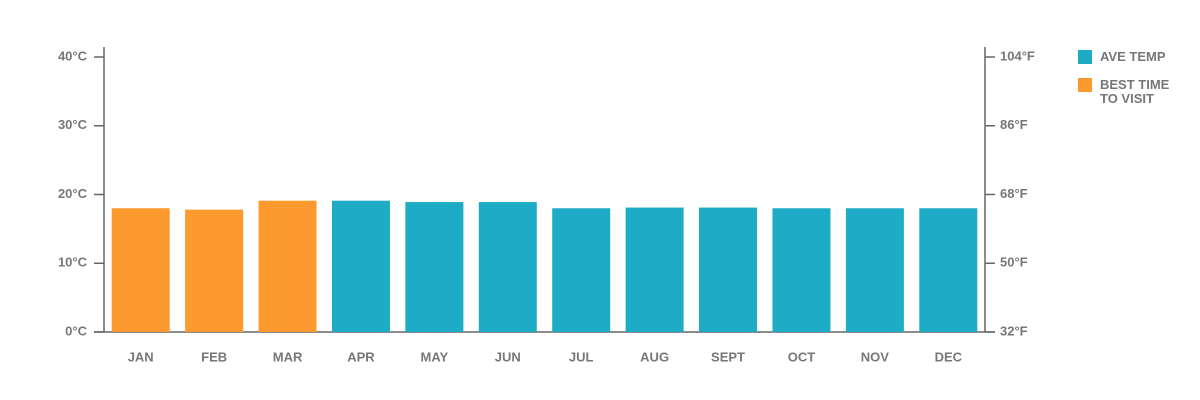  I want to click on x-tick-label: MAY, so click(435, 356).